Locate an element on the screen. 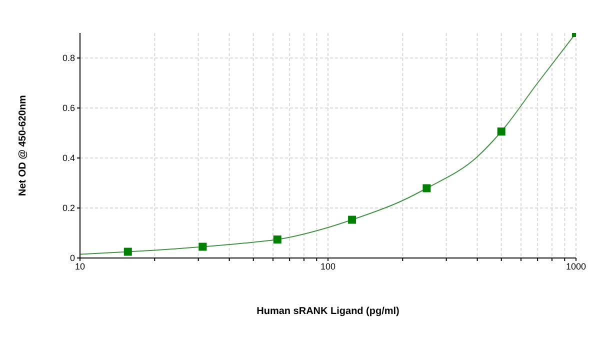  x-axis-title: Human sRANK Ligand (pg/ml) is located at coordinates (328, 311).